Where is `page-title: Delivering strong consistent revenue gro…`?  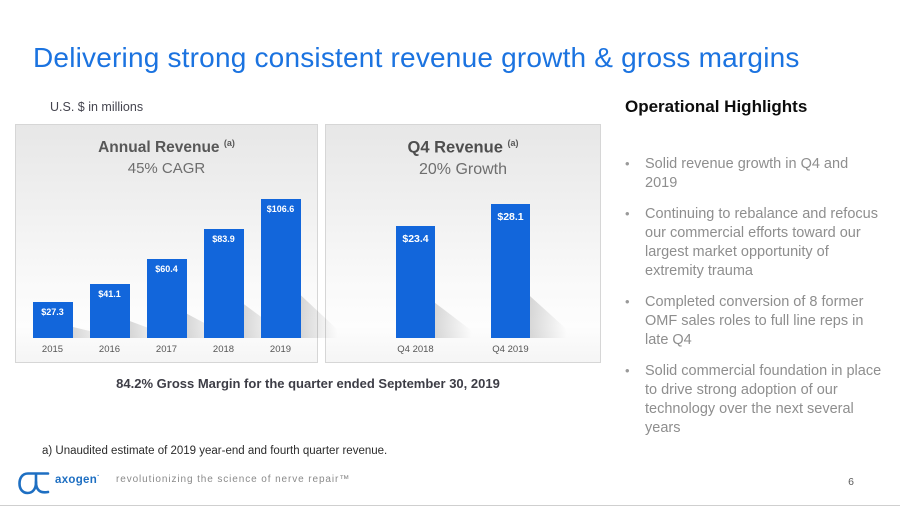 page-title: Delivering strong consistent revenue gro… is located at coordinates (416, 57).